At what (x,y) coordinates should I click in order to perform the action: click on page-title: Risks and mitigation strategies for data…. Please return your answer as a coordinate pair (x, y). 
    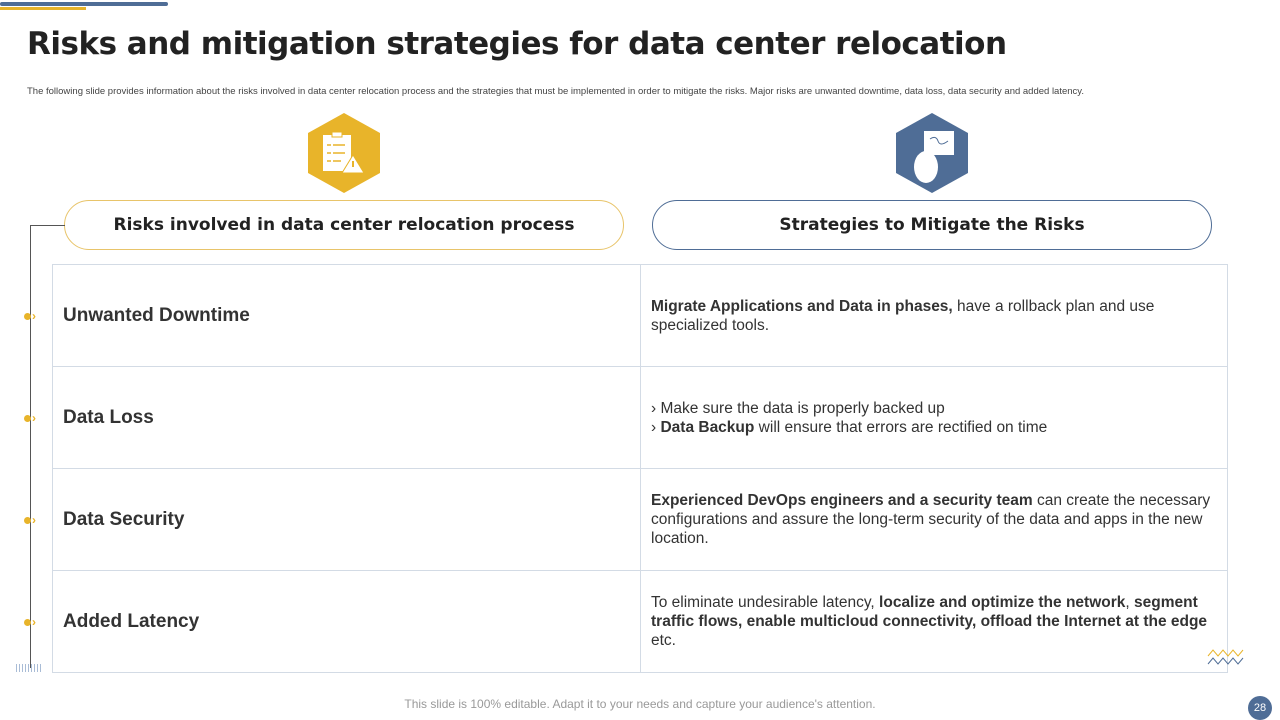
    Looking at the image, I should click on (517, 44).